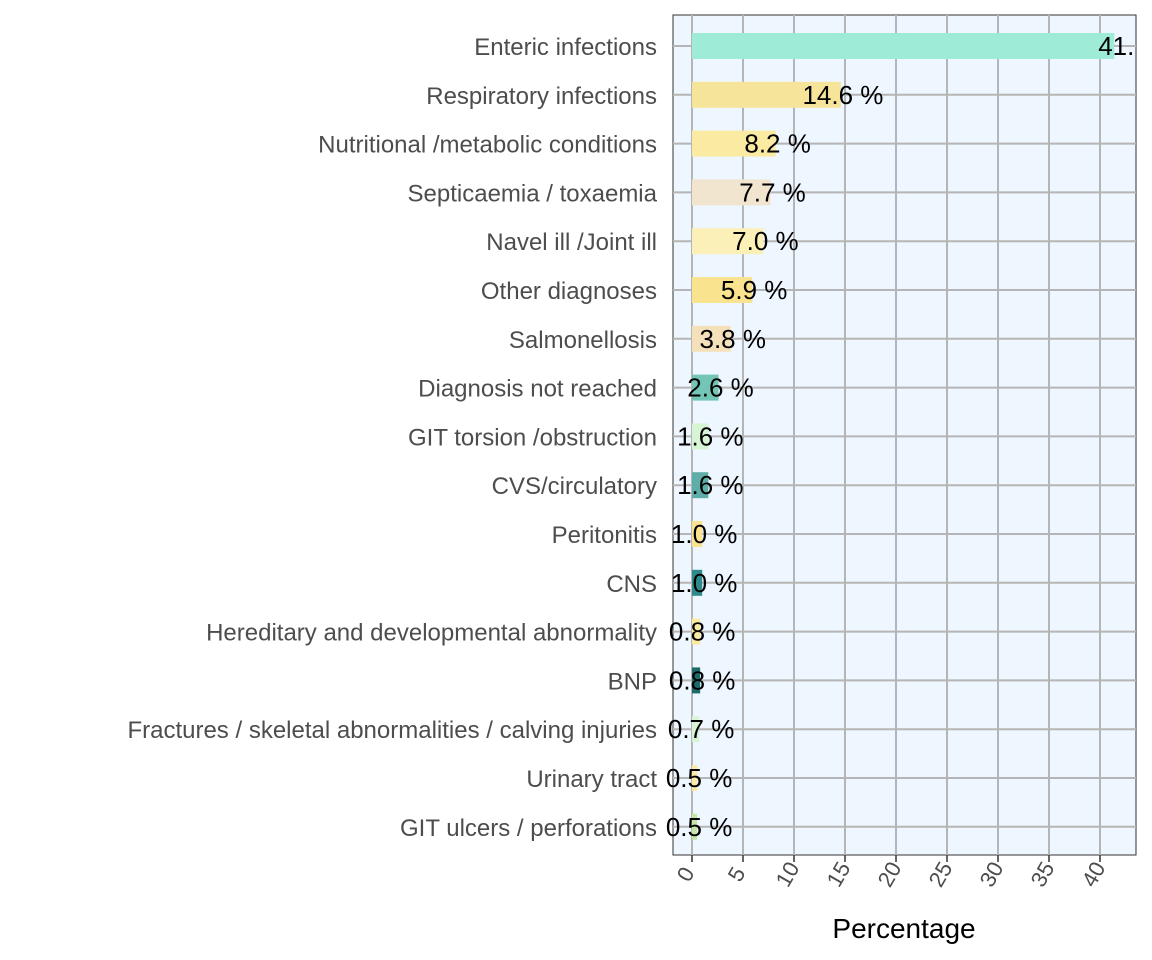 The height and width of the screenshot is (960, 1152). Describe the element at coordinates (777, 144) in the screenshot. I see `data-label-2: 8.2 %` at that location.